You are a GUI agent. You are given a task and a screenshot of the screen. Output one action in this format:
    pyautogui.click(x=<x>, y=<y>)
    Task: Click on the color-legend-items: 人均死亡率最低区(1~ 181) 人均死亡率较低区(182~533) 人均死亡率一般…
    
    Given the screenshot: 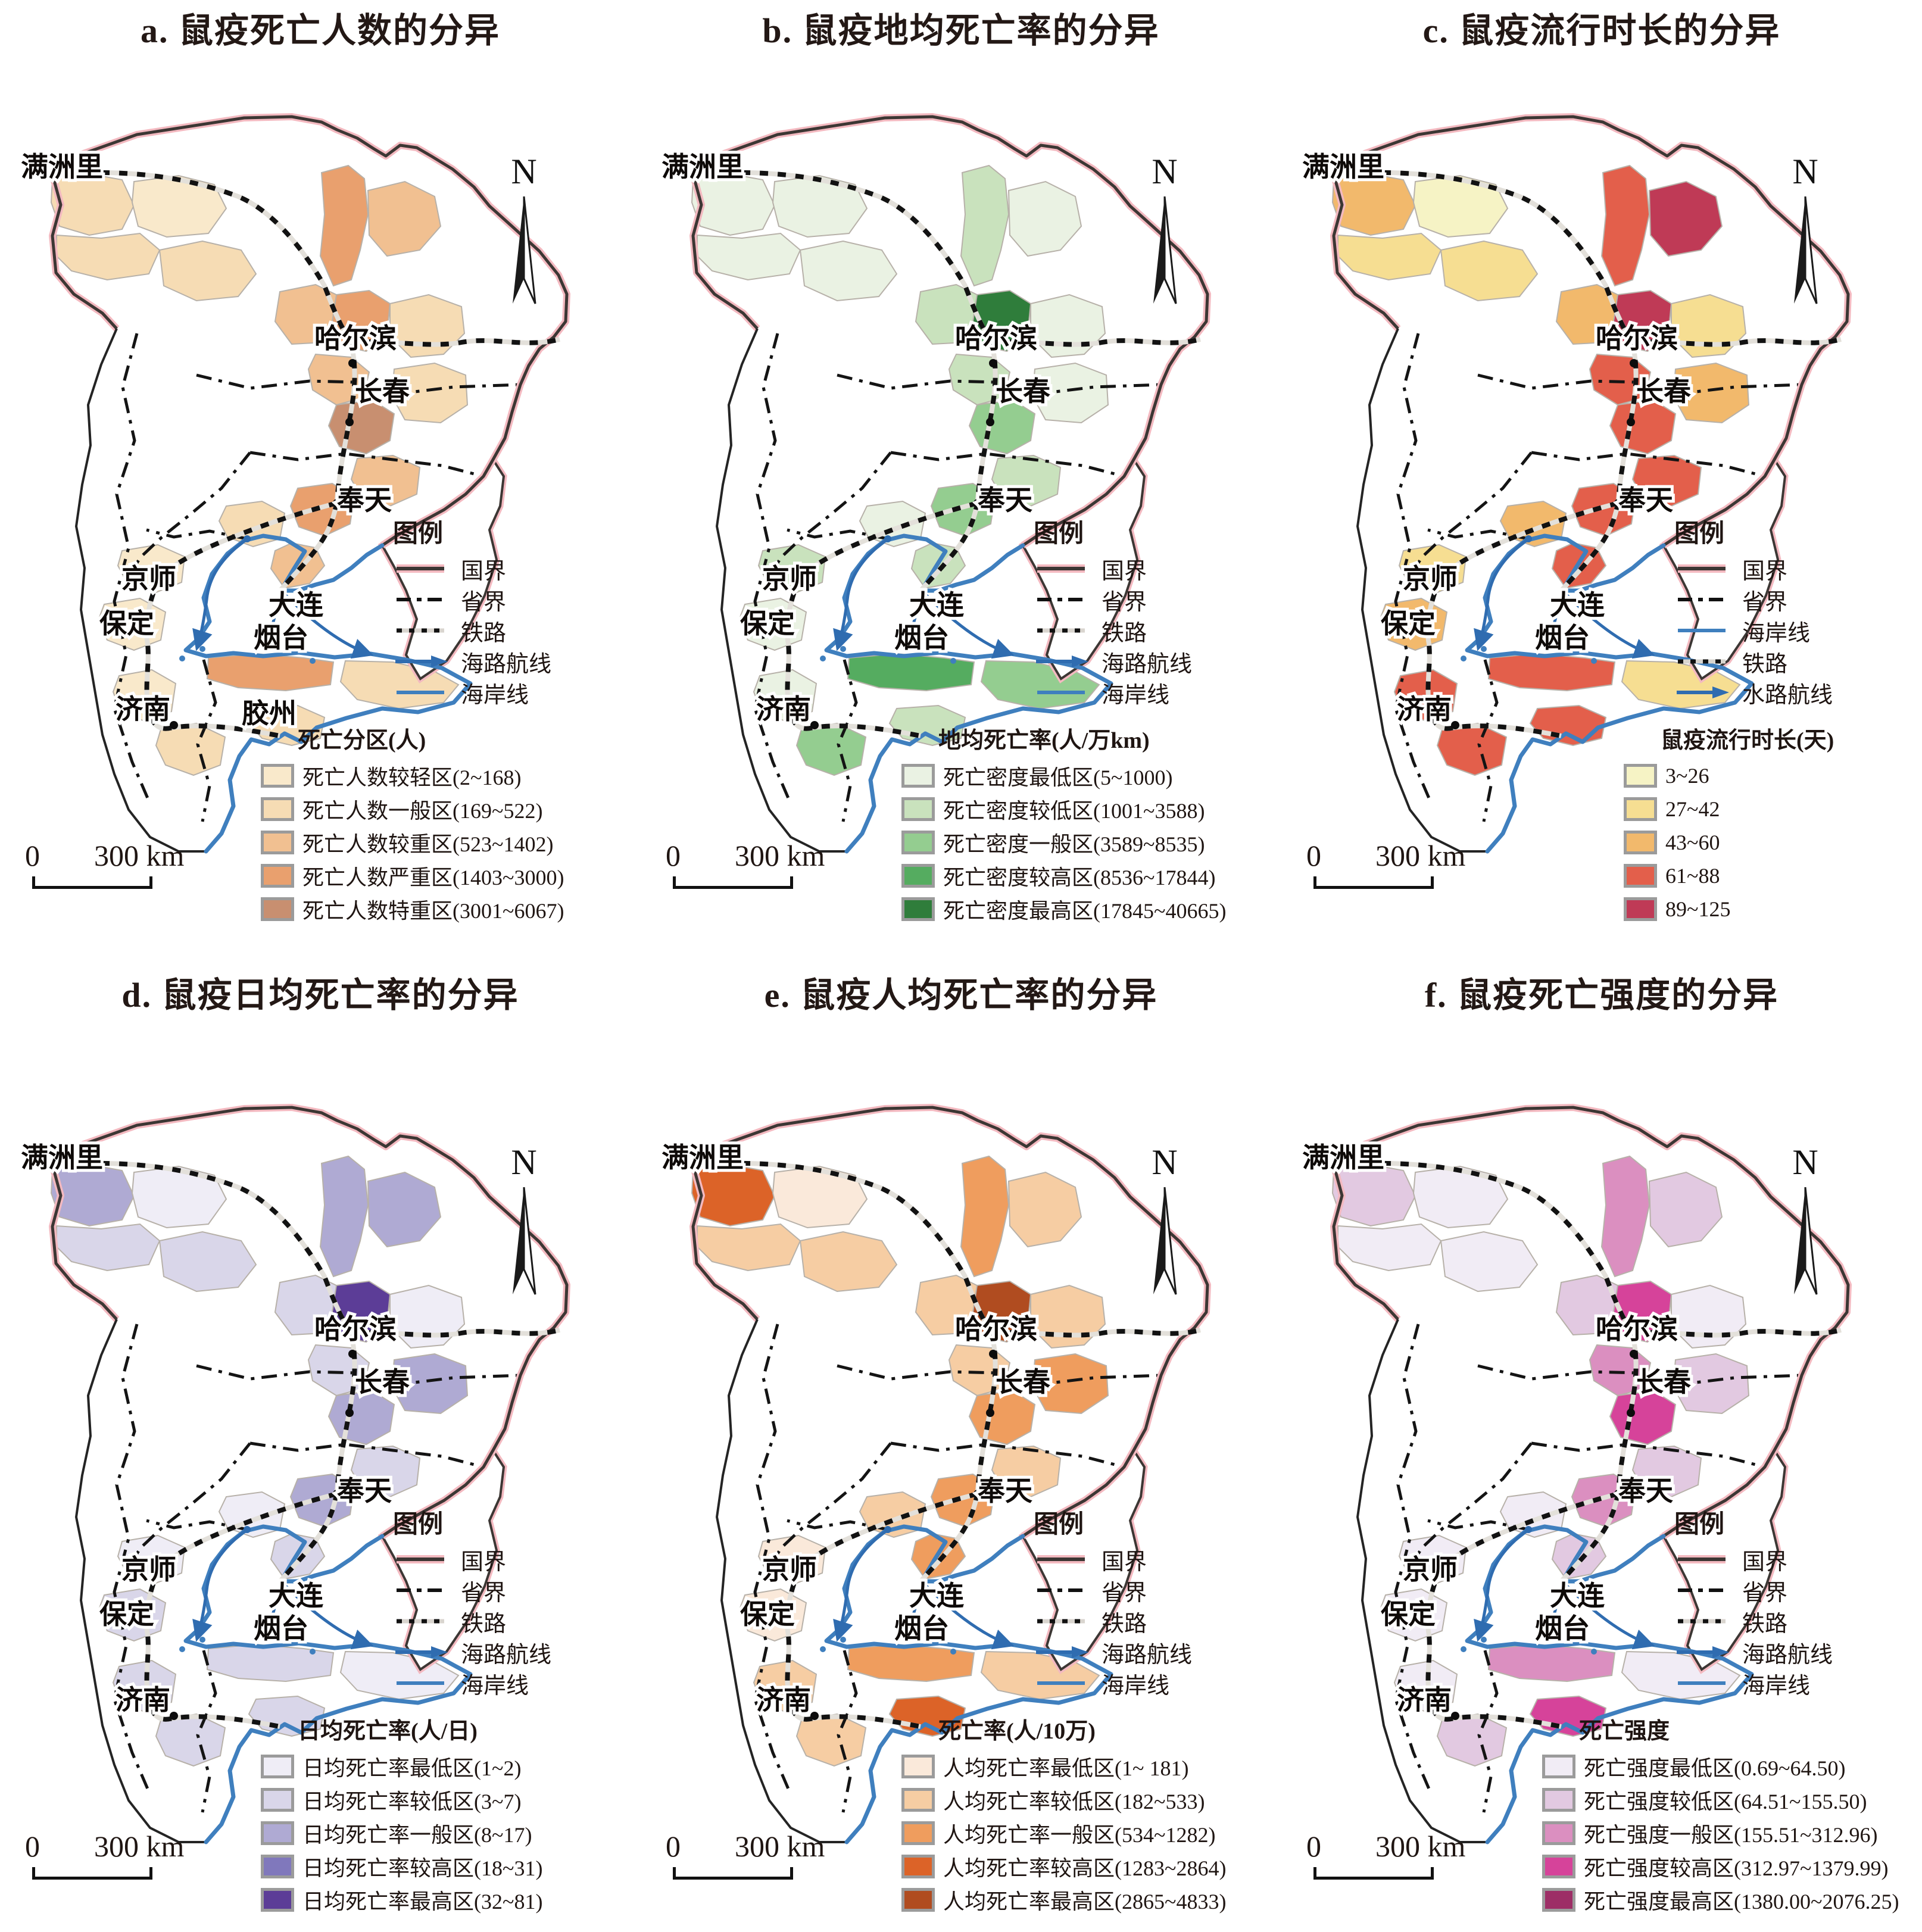 What is the action you would take?
    pyautogui.click(x=1086, y=1833)
    